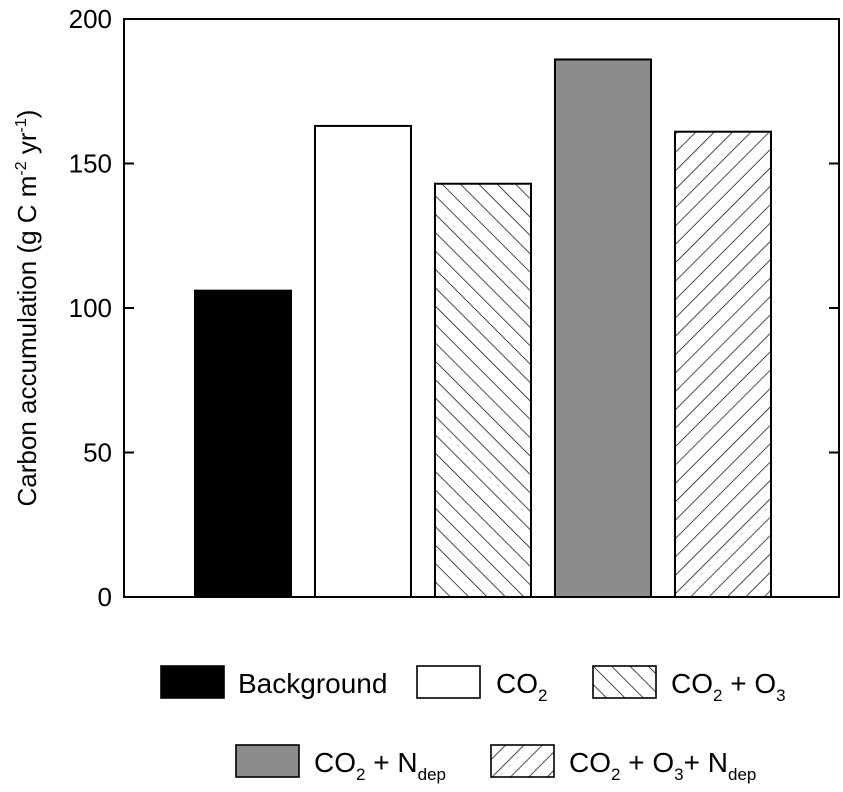 The width and height of the screenshot is (843, 792). I want to click on legend-label-0: Background, so click(312, 683).